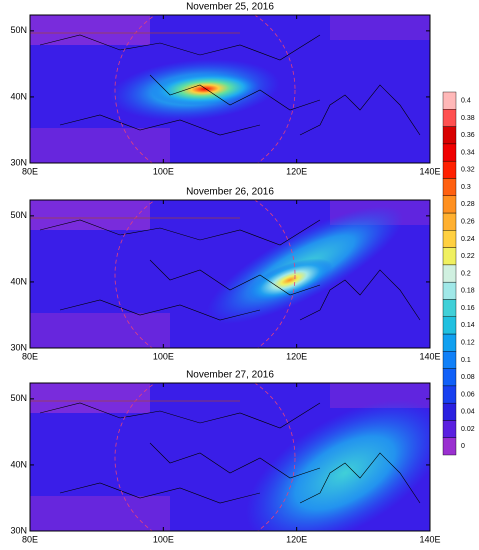 The image size is (479, 550). What do you see at coordinates (468, 377) in the screenshot?
I see `colorbar-label: 0.08` at bounding box center [468, 377].